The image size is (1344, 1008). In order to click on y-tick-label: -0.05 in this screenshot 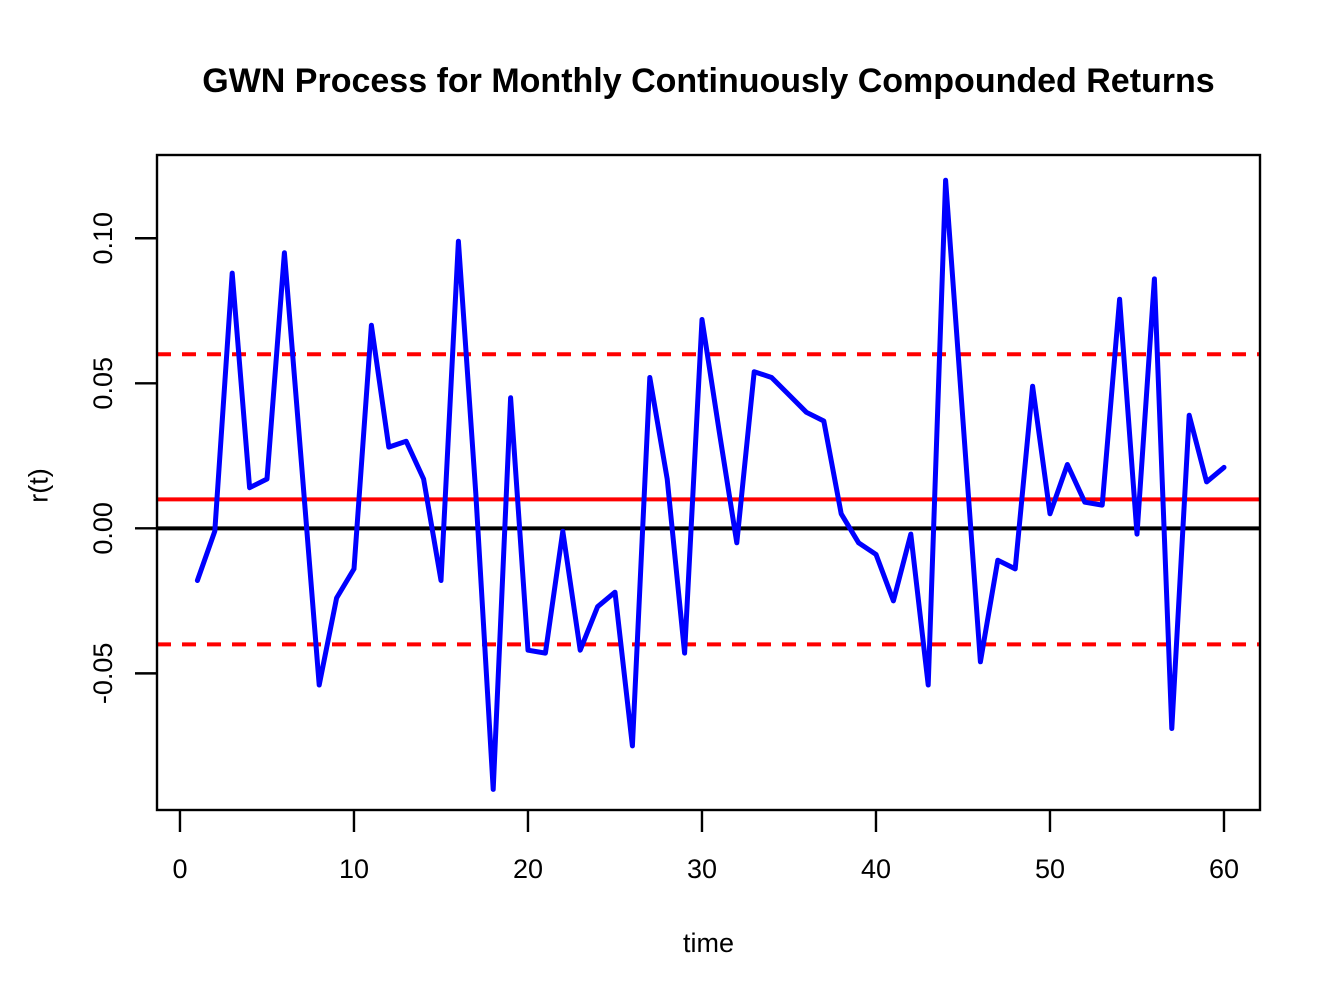, I will do `click(103, 674)`.